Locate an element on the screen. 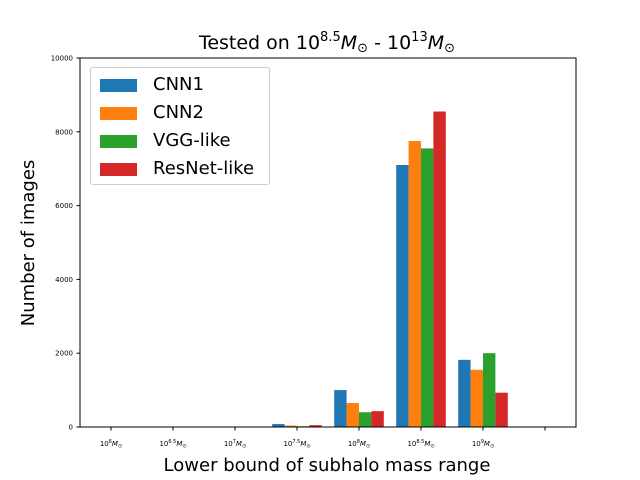 This screenshot has height=480, width=640. y-tick-label: 0 is located at coordinates (71, 428).